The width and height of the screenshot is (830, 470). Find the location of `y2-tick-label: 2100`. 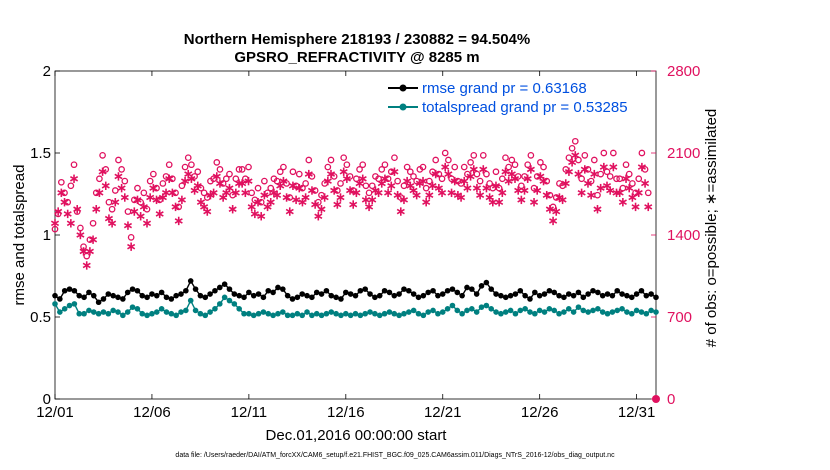

y2-tick-label: 2100 is located at coordinates (683, 153).